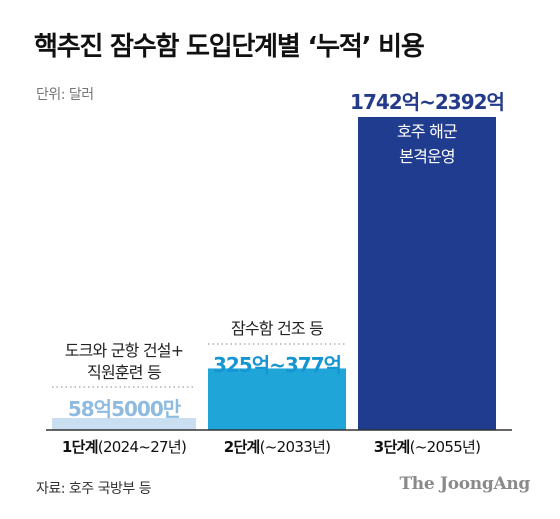  Describe the element at coordinates (464, 484) in the screenshot. I see `publisher-logo: The JoongAng` at that location.